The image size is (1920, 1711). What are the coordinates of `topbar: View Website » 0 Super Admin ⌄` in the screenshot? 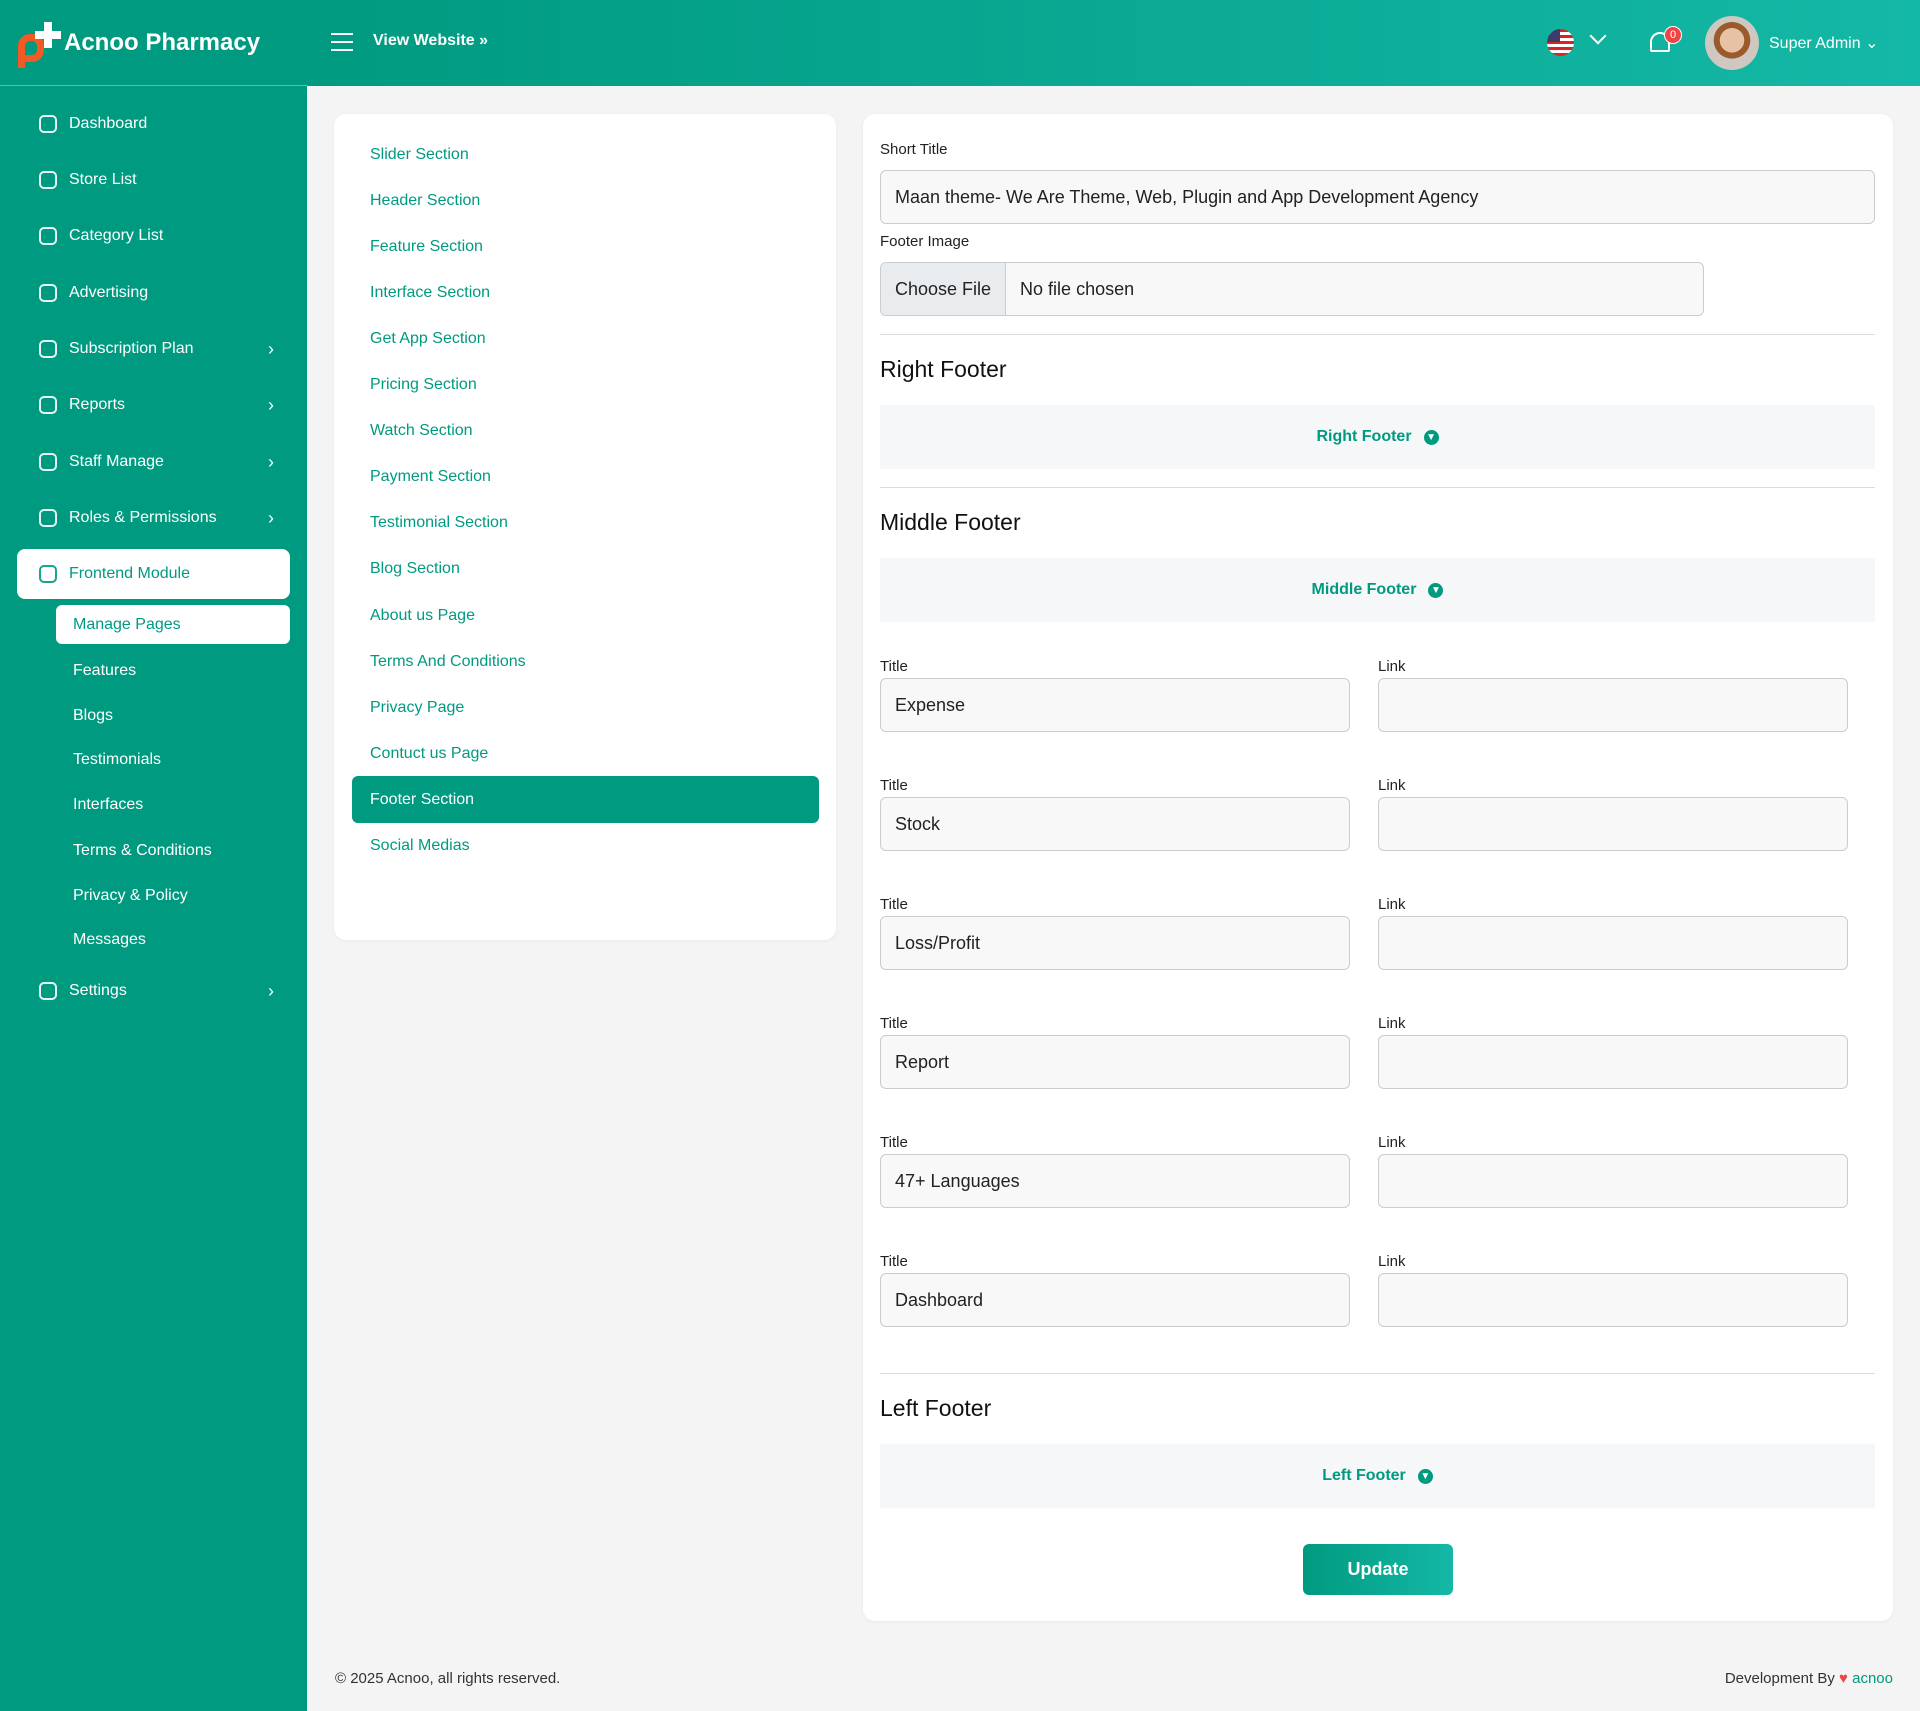 It's located at (1113, 43).